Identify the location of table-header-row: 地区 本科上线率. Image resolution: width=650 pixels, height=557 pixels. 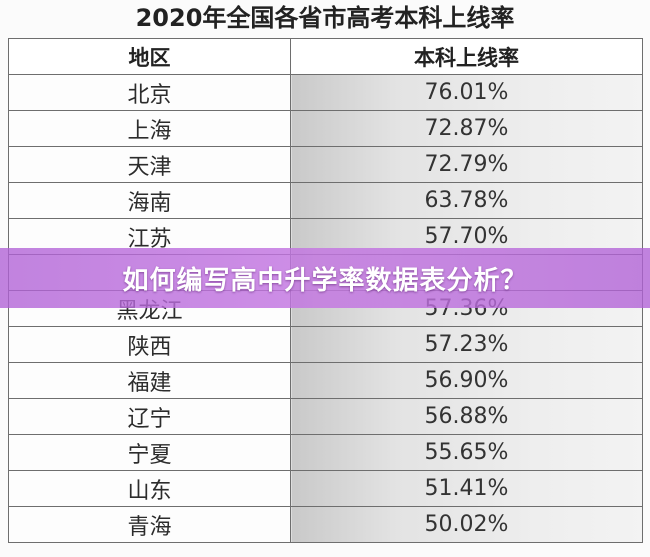
(325, 56).